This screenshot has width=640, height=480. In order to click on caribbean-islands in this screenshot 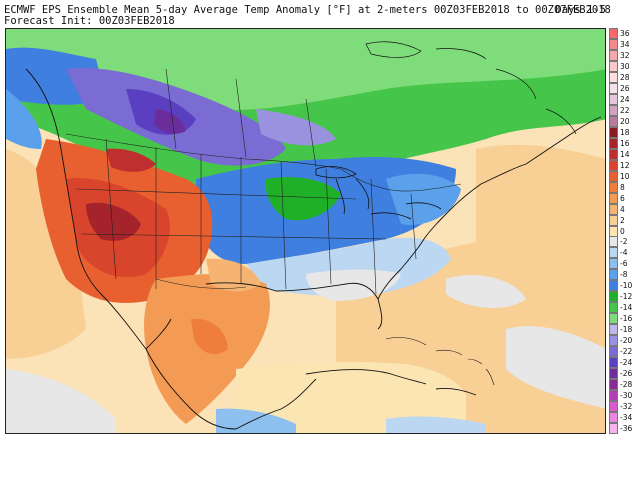, I will do `click(440, 361)`.